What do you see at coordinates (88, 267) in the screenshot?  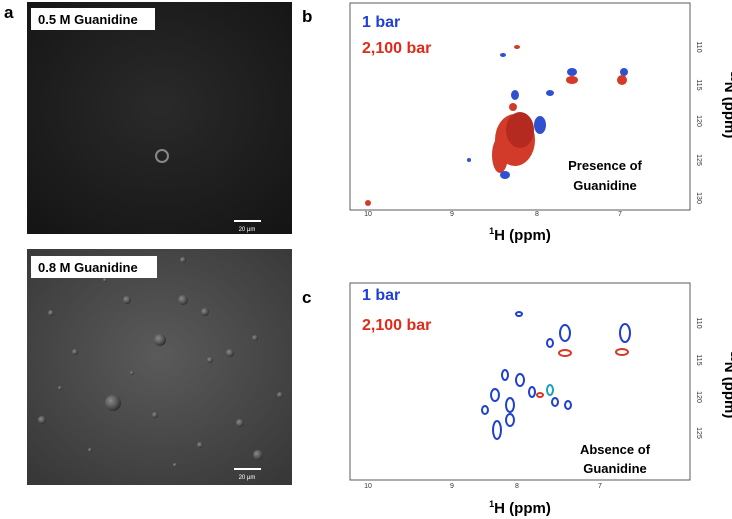 I see `caption: 0.8 M Guanidine` at bounding box center [88, 267].